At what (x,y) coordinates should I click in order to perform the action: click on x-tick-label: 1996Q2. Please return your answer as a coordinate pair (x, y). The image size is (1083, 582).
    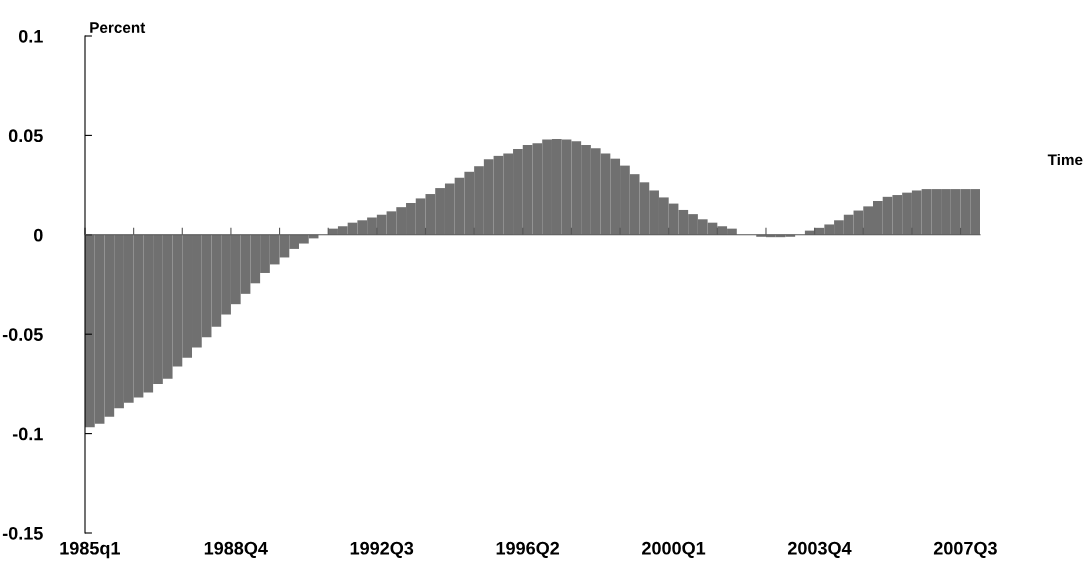
    Looking at the image, I should click on (528, 549).